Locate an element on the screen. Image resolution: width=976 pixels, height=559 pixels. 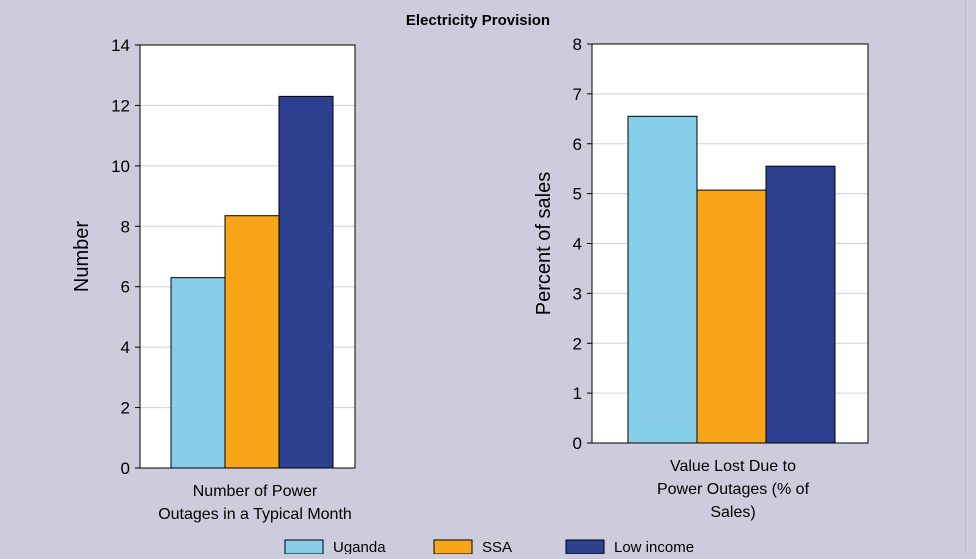
y-tick-label: 10 is located at coordinates (120, 166).